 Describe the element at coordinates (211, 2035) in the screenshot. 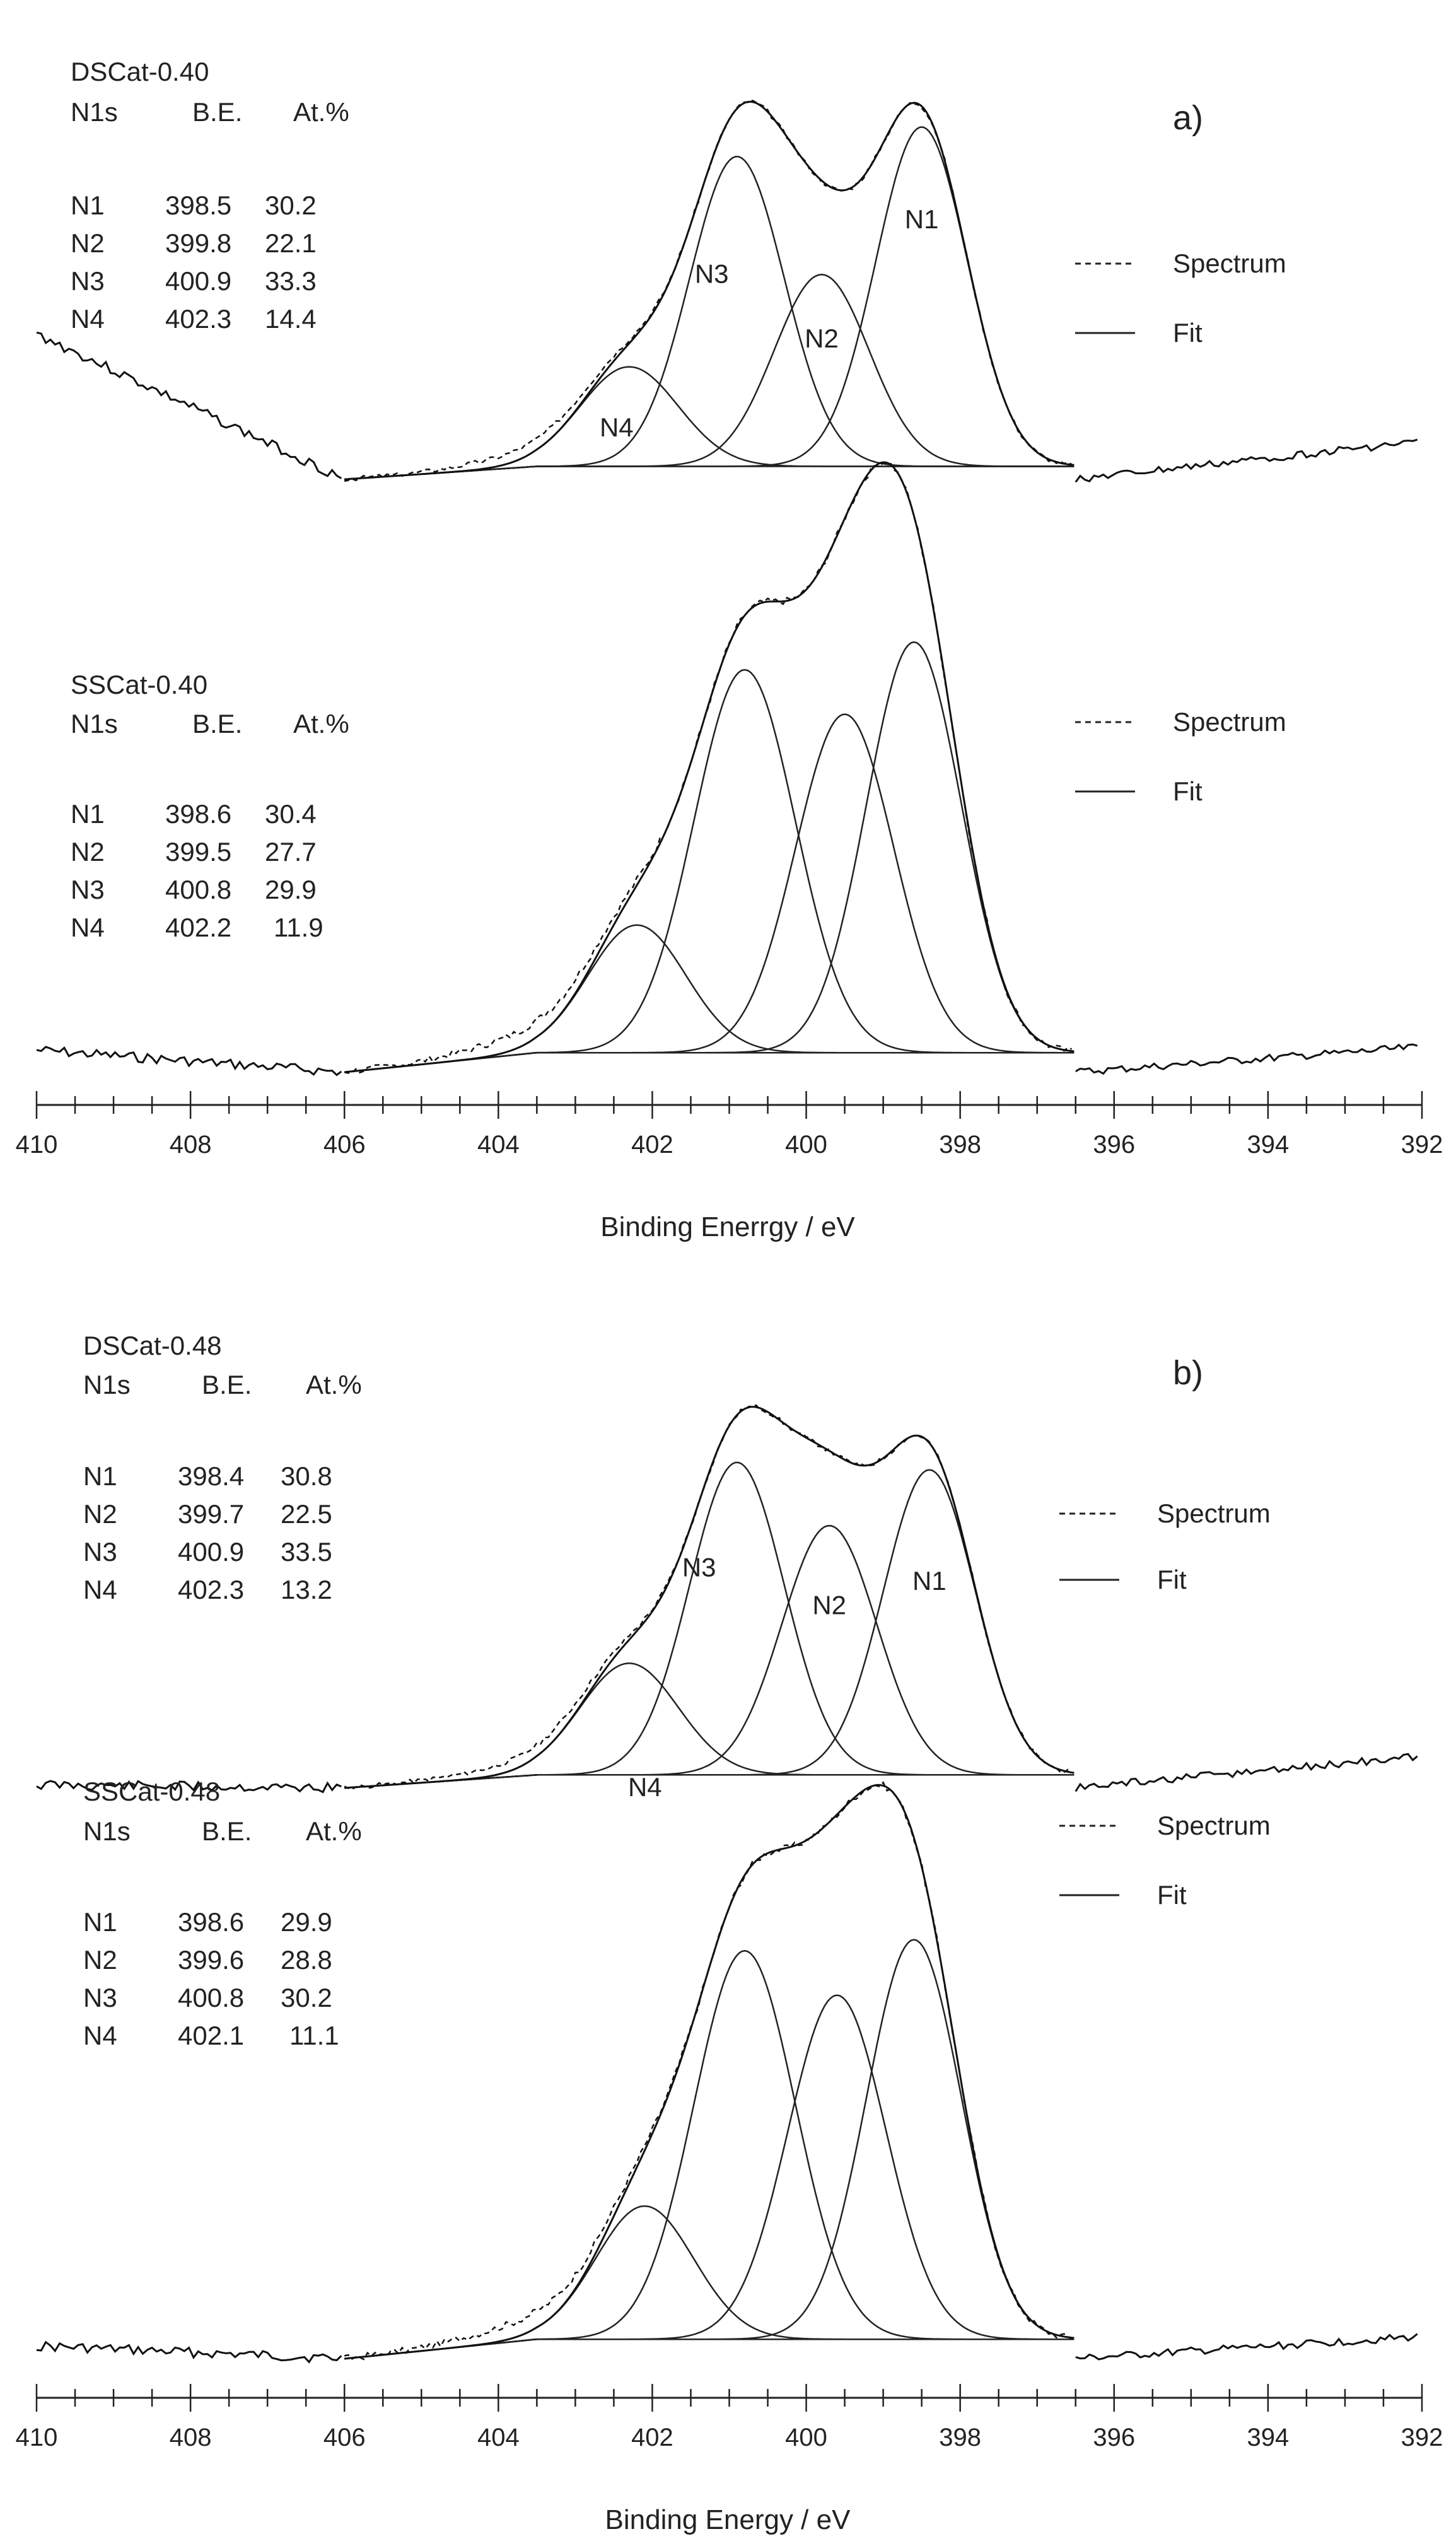

I see `row-be: 402.1` at that location.